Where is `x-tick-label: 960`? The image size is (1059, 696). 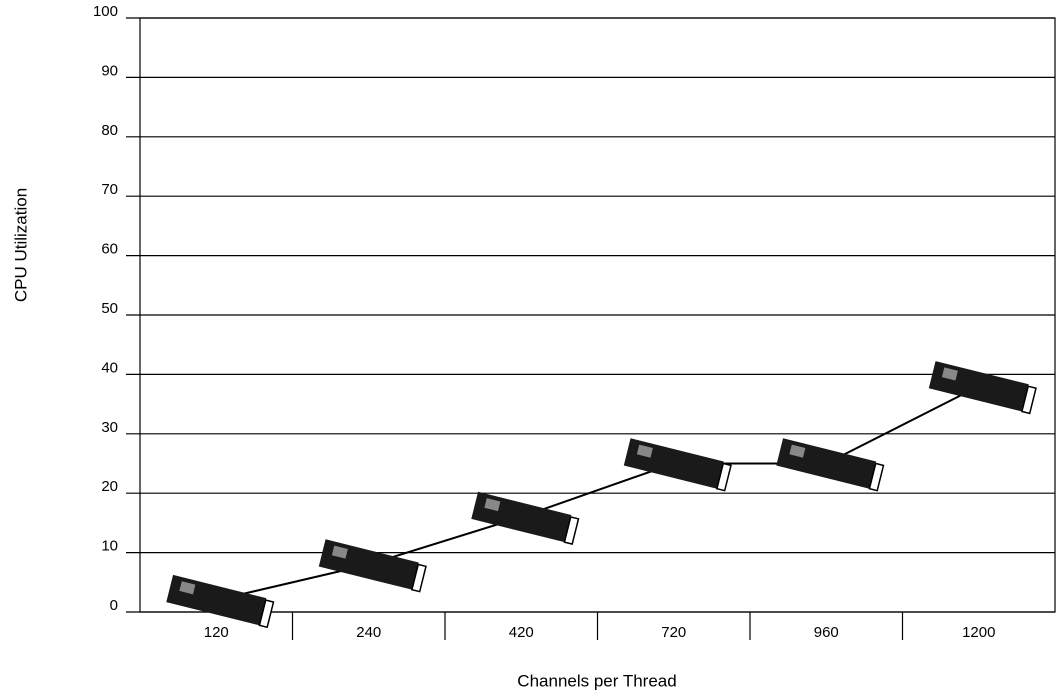 x-tick-label: 960 is located at coordinates (826, 632).